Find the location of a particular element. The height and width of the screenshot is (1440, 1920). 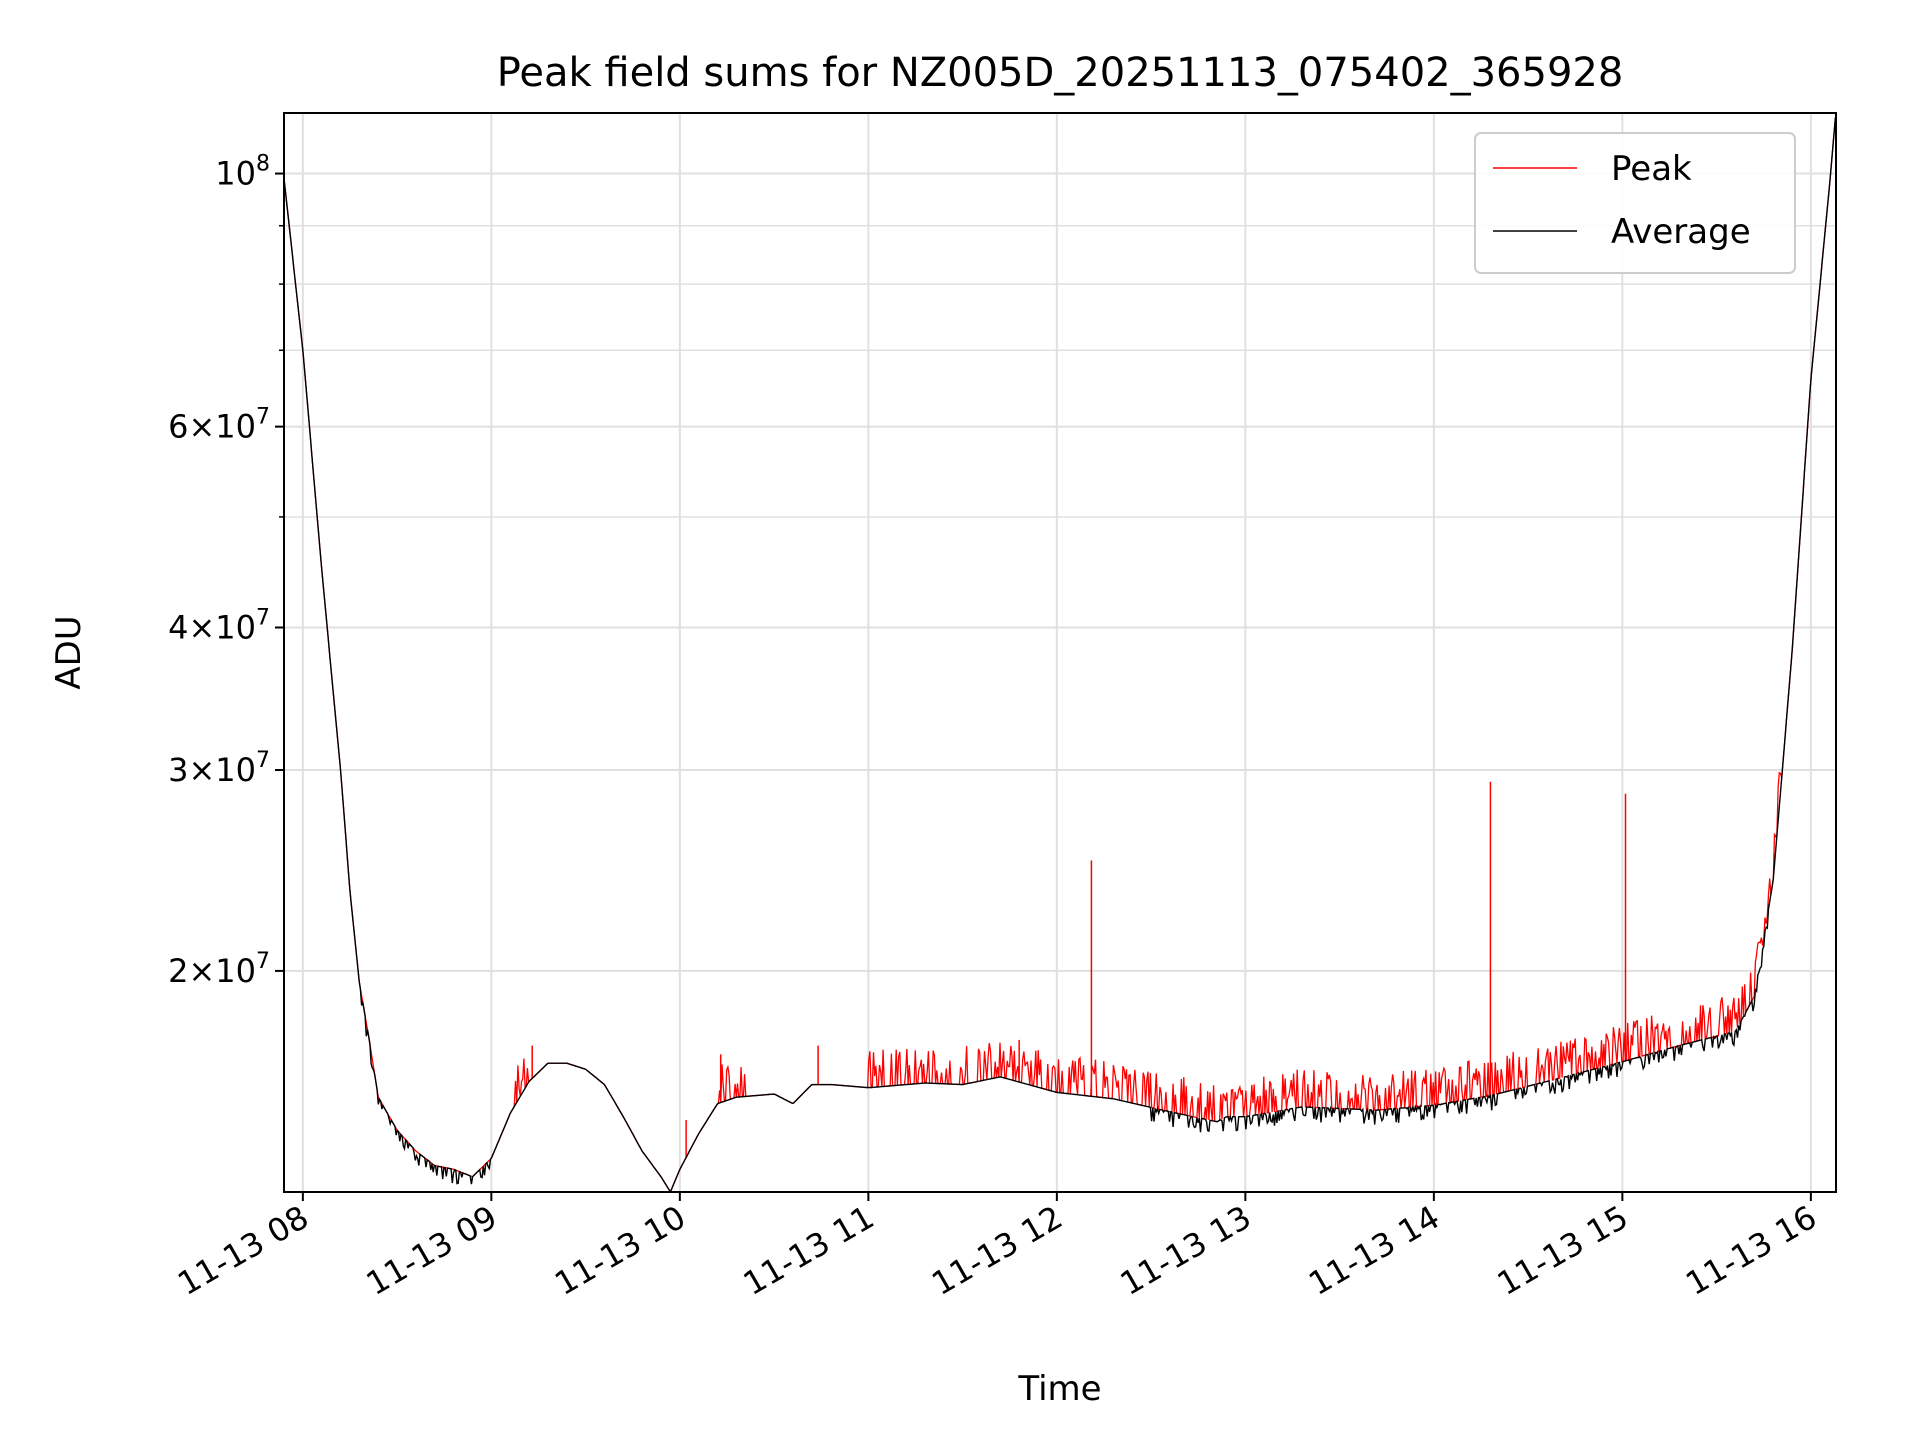

x-tick-label: 11-13 11 is located at coordinates (809, 1250).